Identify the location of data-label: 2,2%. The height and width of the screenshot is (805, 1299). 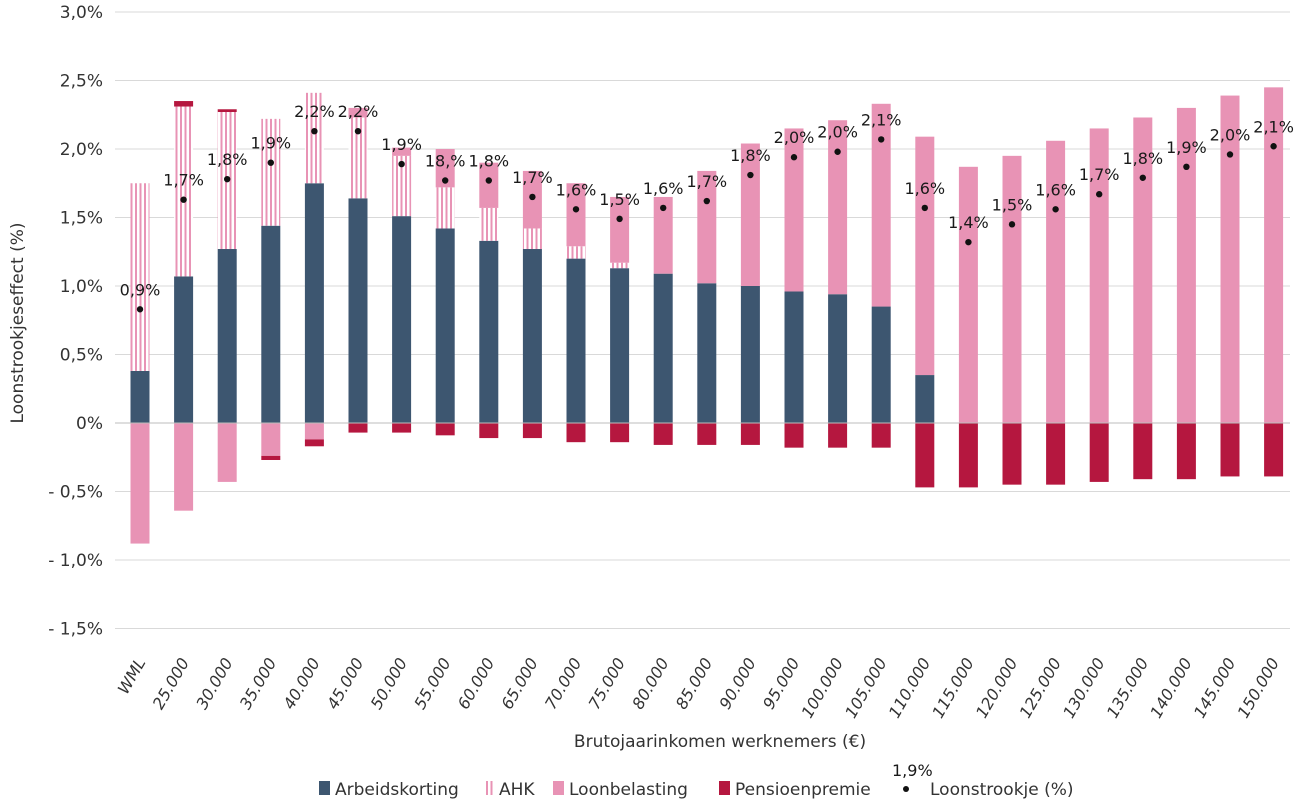
(314, 111).